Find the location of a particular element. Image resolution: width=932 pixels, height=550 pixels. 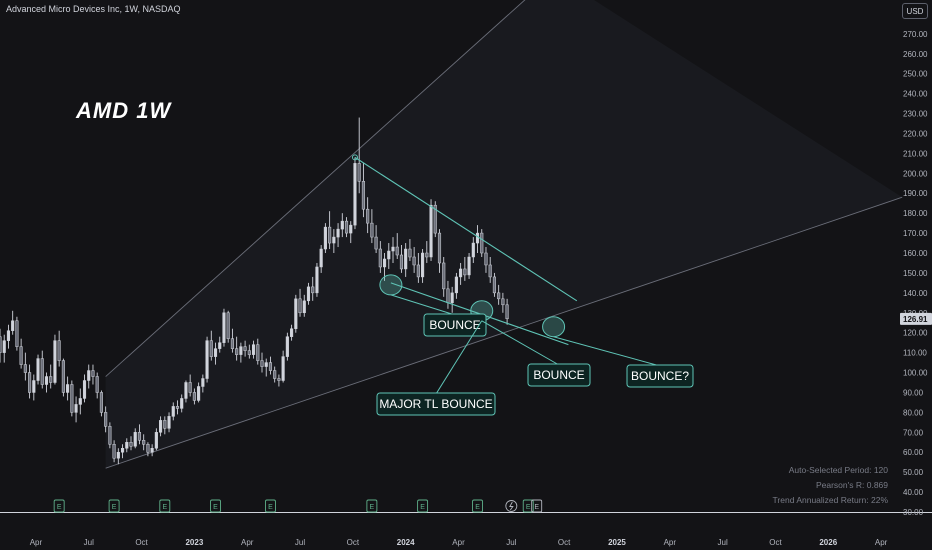

price-tick-label: 220.00 is located at coordinates (915, 133).